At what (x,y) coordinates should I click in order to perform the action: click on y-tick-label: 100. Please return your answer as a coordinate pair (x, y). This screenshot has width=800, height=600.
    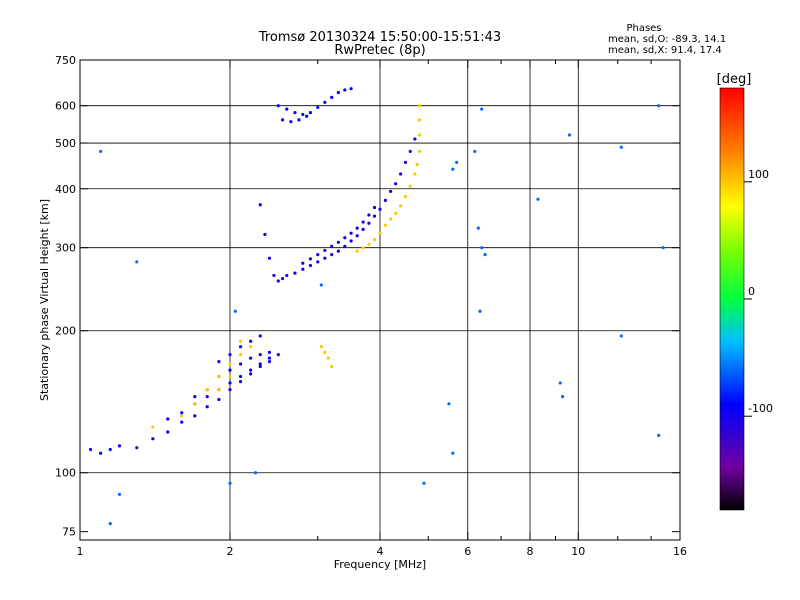
    Looking at the image, I should click on (65, 473).